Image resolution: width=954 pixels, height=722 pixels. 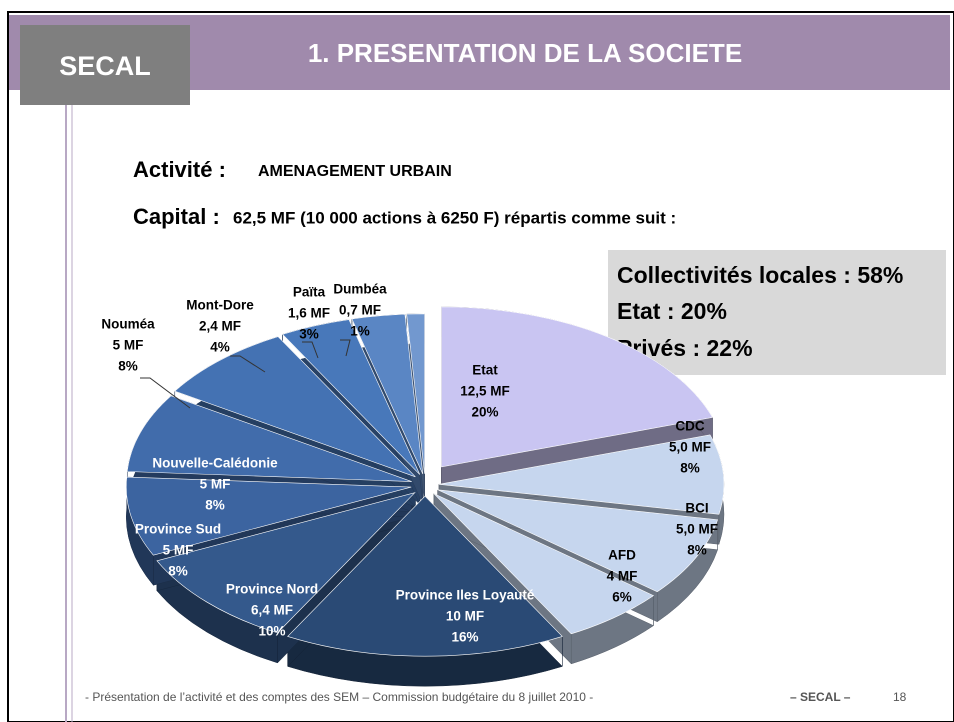 What do you see at coordinates (220, 347) in the screenshot?
I see `slice-percent: 4%` at bounding box center [220, 347].